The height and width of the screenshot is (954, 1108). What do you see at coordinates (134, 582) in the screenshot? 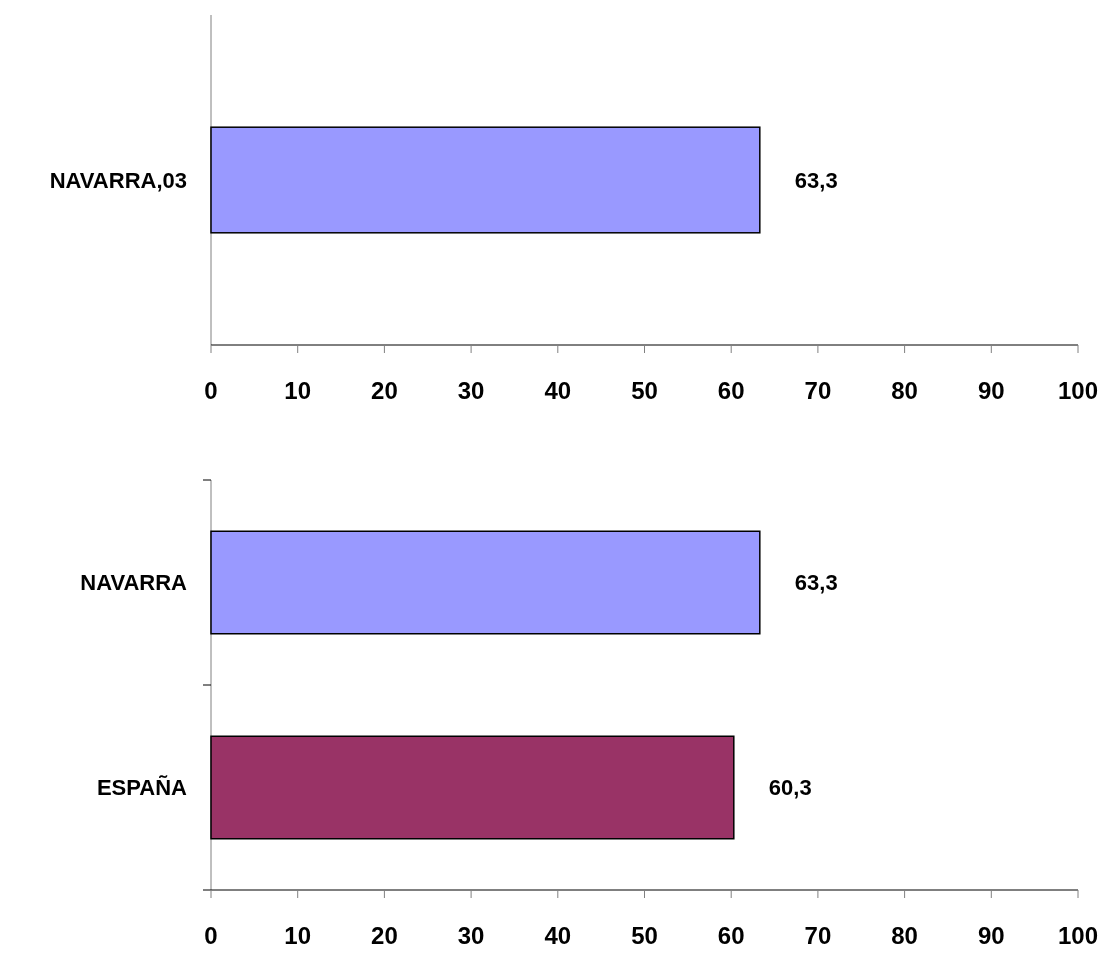
I see `y-tick-label: NAVARRA` at bounding box center [134, 582].